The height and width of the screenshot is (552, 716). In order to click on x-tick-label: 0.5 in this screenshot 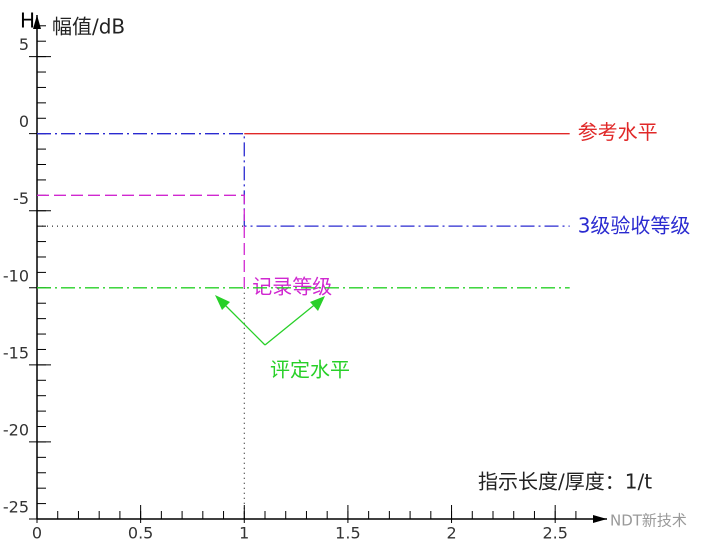, I will do `click(140, 533)`.